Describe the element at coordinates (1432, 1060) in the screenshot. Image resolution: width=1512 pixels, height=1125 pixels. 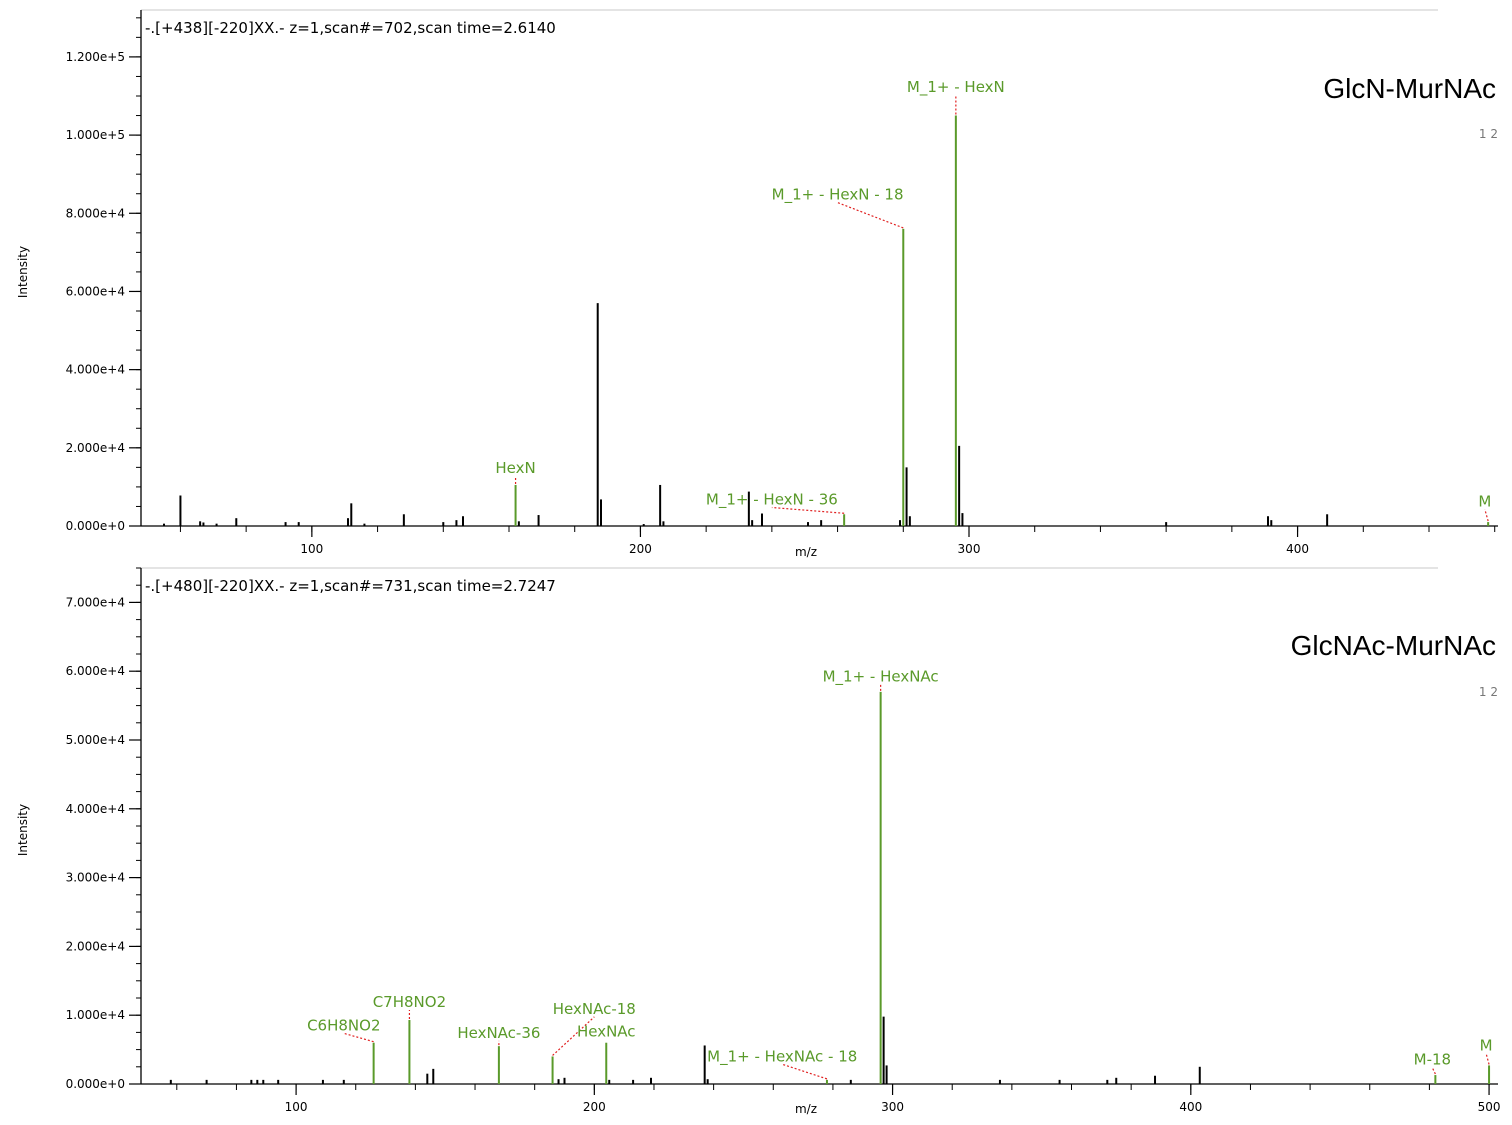
I see `peak-annotation-label: M-18` at that location.